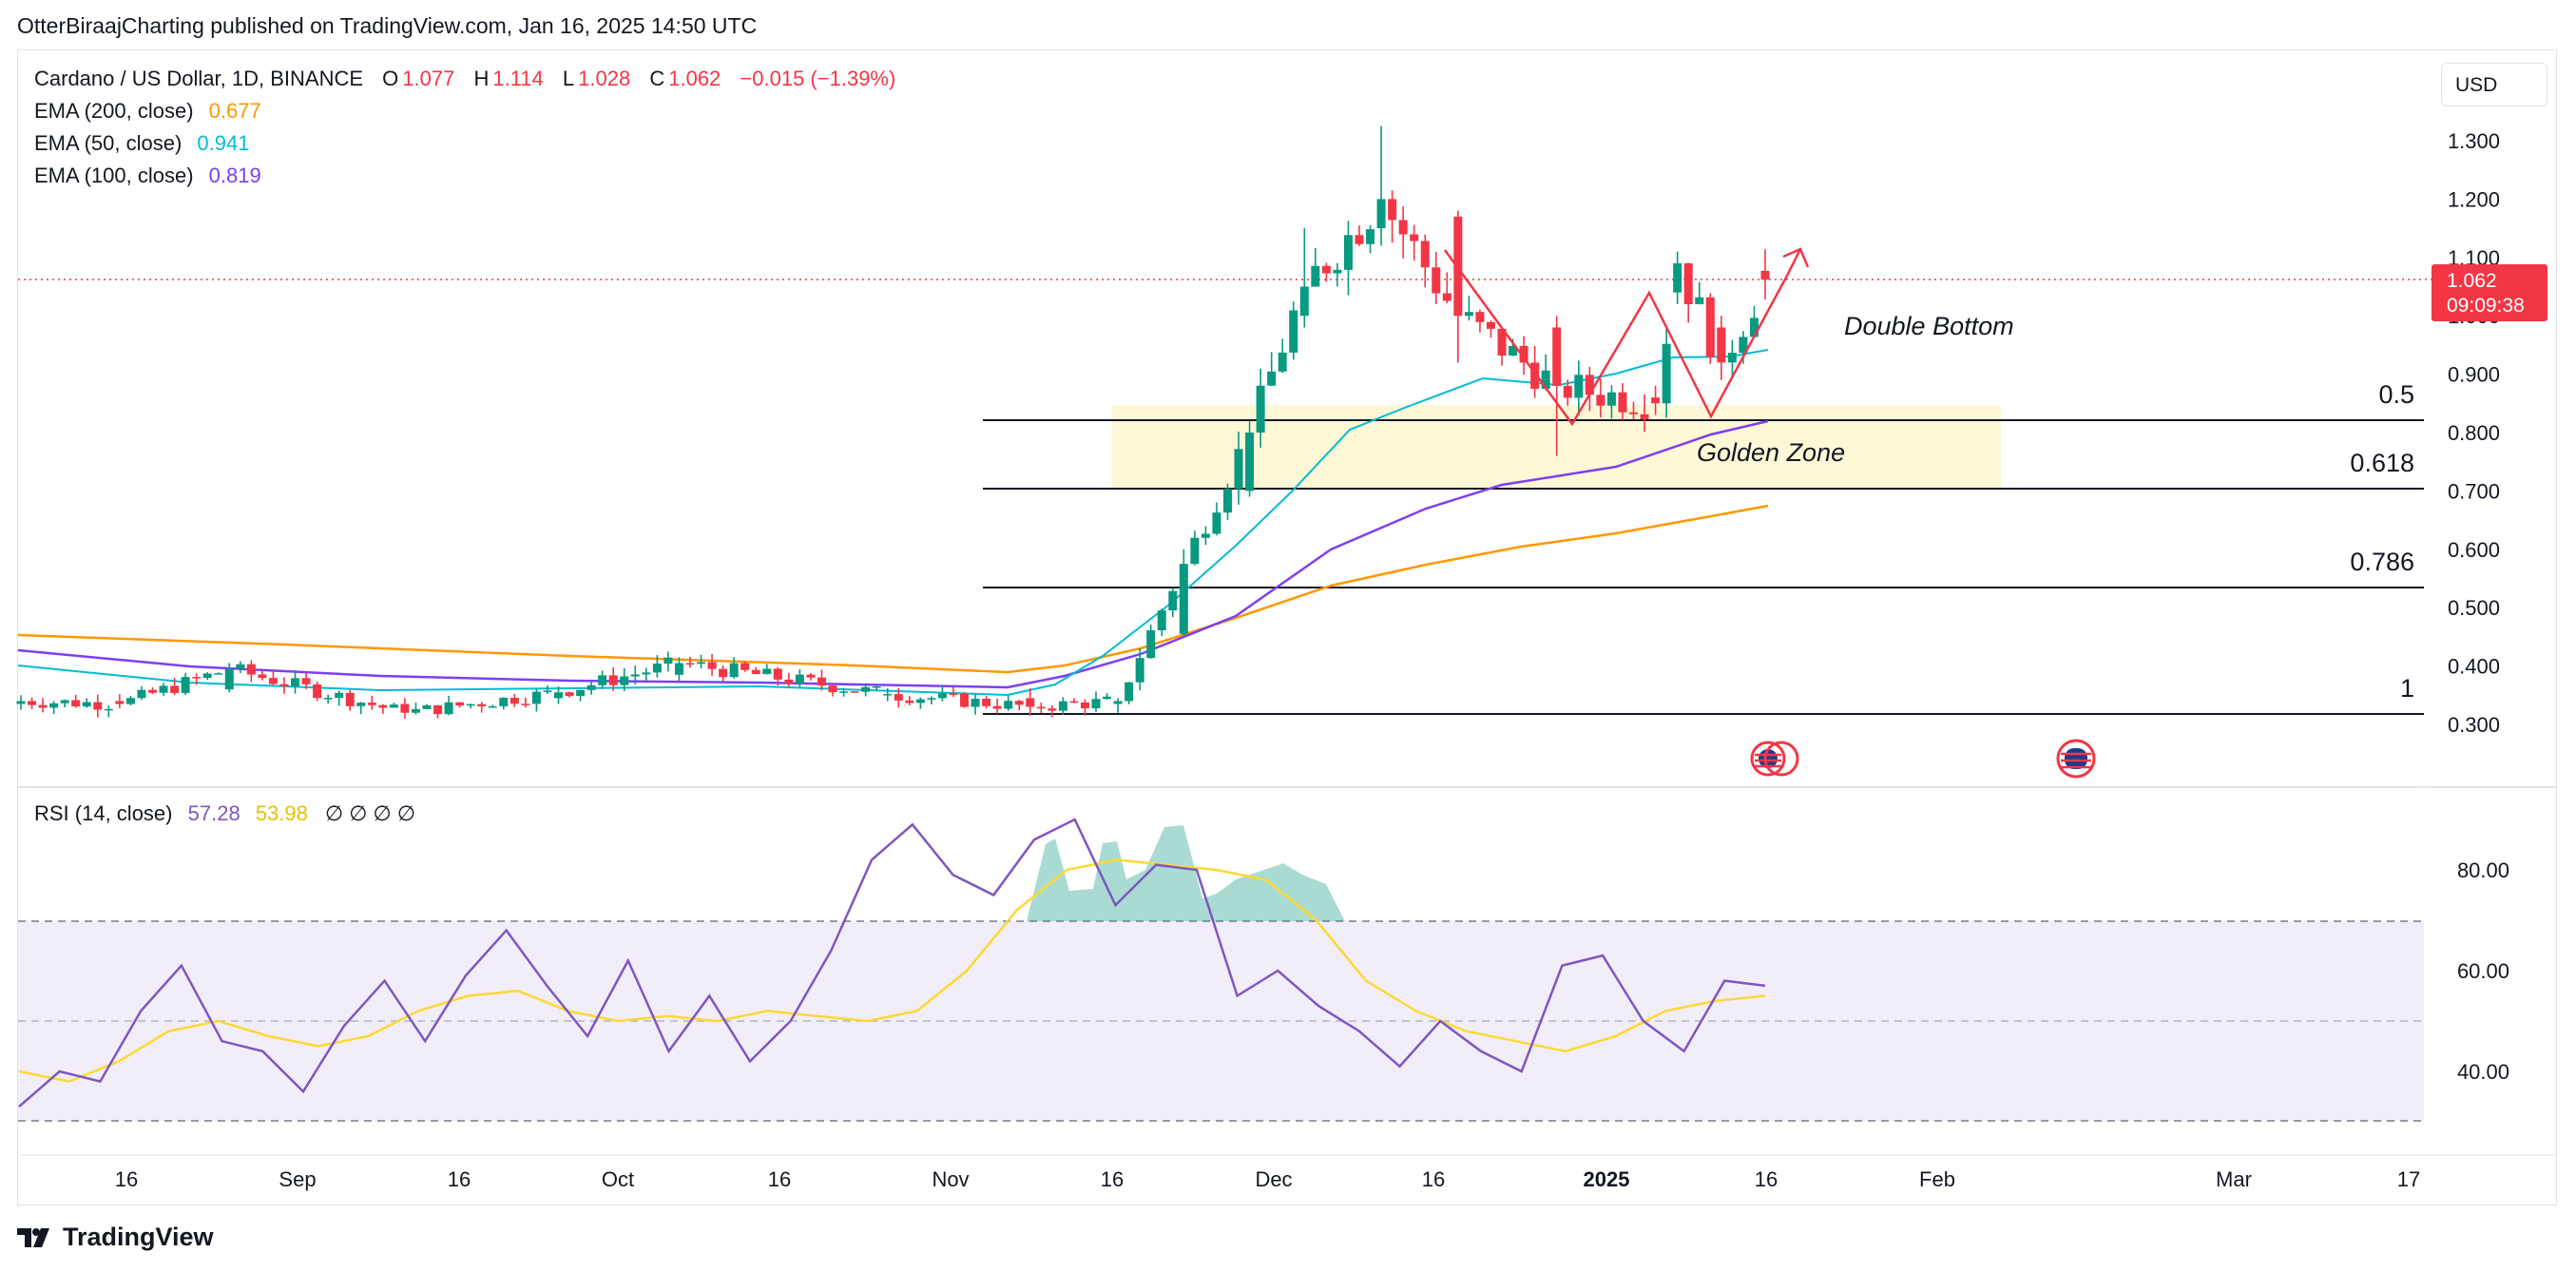 The width and height of the screenshot is (2576, 1272). Describe the element at coordinates (282, 813) in the screenshot. I see `rsi-ma-value: 53.98` at that location.